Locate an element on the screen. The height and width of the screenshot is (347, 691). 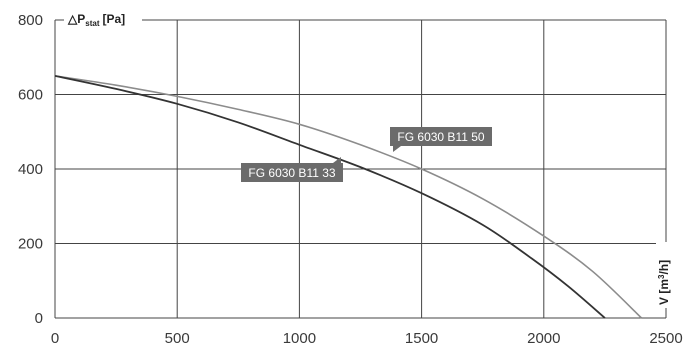
callout-label: FG 6030 B11 50 is located at coordinates (440, 137).